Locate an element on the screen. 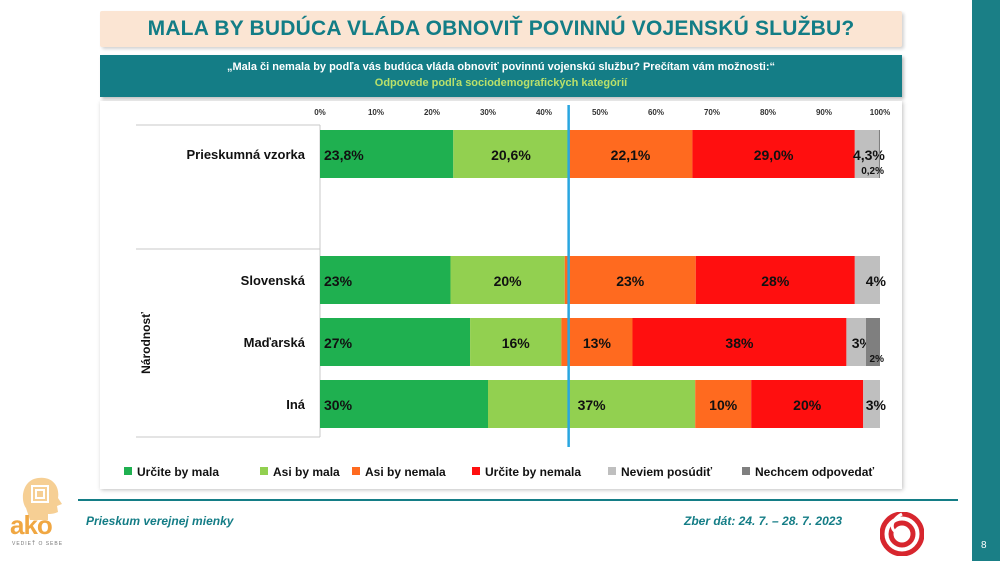 Image resolution: width=1000 pixels, height=561 pixels. ako-logo-subtitle: VEDIEŤ O SEBE is located at coordinates (38, 544).